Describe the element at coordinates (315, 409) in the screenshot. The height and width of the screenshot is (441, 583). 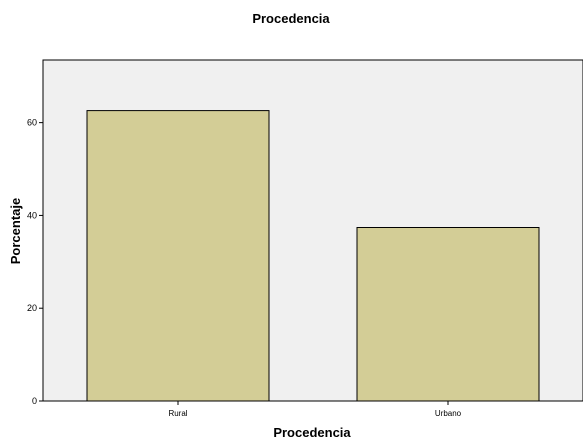
I see `x-labels-group: Rural Urbano` at that location.